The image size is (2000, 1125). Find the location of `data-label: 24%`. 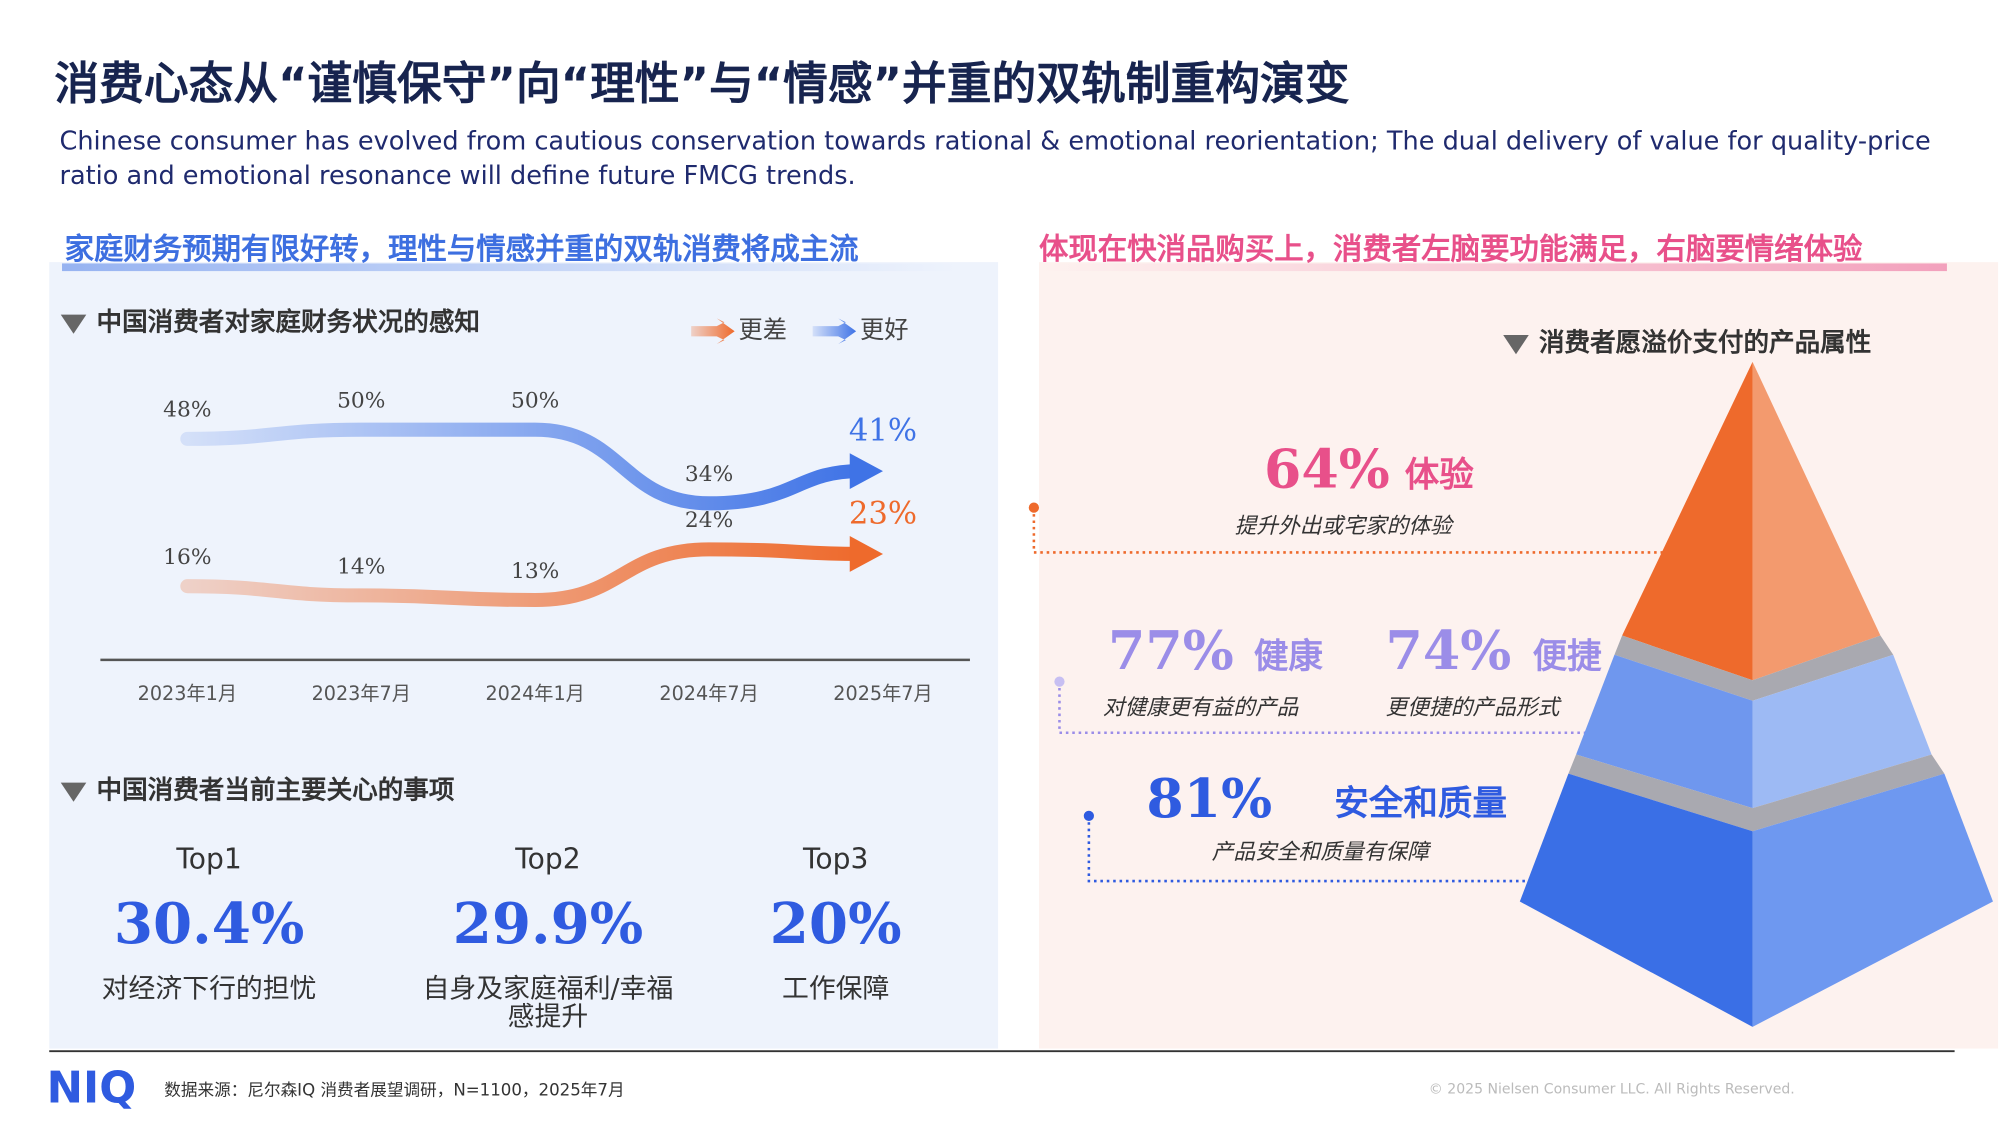

data-label: 24% is located at coordinates (709, 520).